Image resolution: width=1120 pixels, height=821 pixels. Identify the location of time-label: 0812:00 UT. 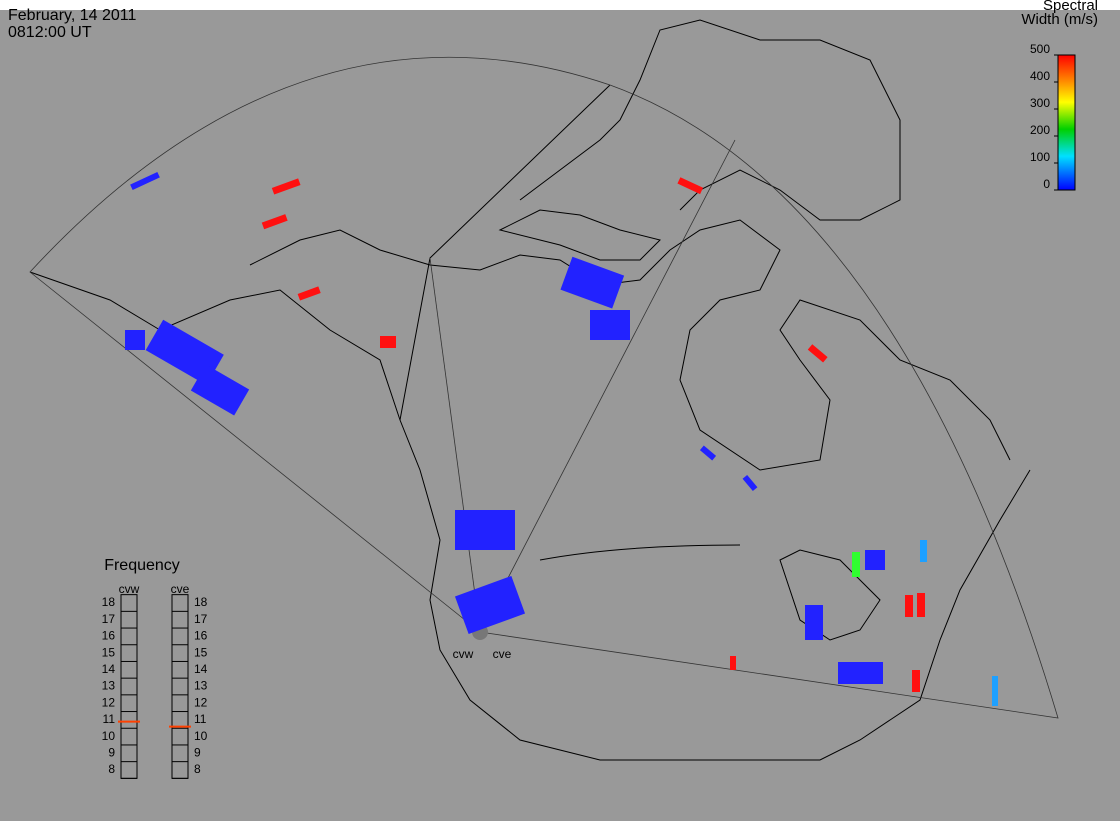
(50, 32).